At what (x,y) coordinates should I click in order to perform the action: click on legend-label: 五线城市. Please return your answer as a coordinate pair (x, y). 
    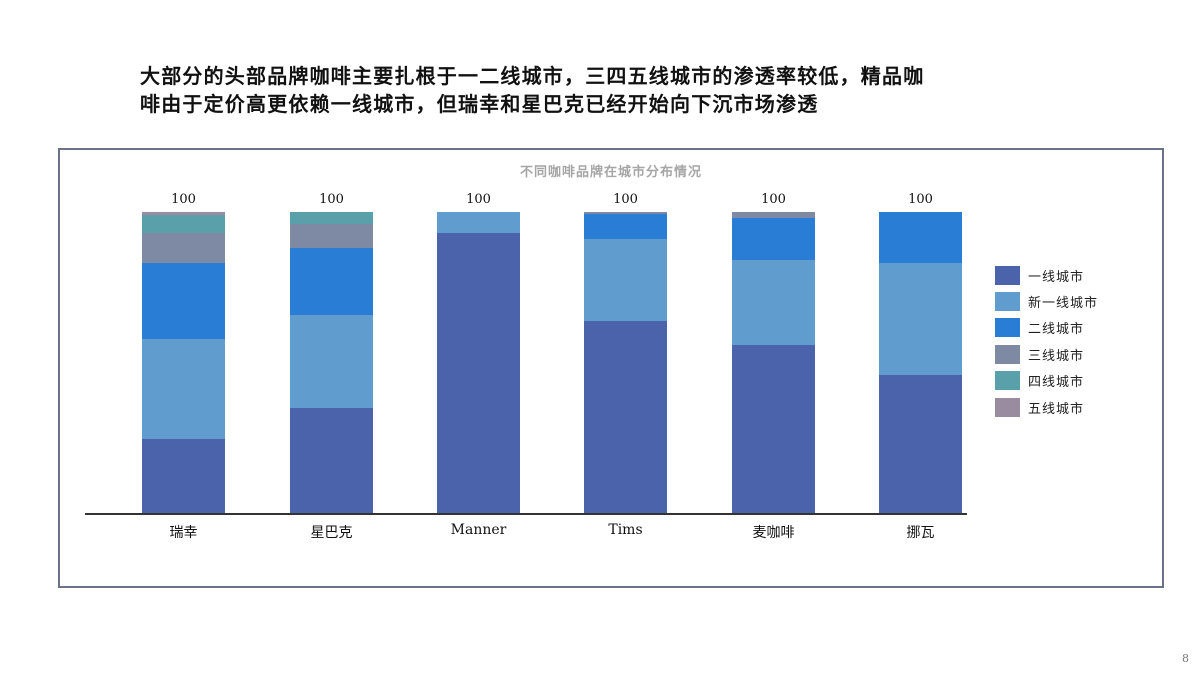
    Looking at the image, I should click on (1056, 409).